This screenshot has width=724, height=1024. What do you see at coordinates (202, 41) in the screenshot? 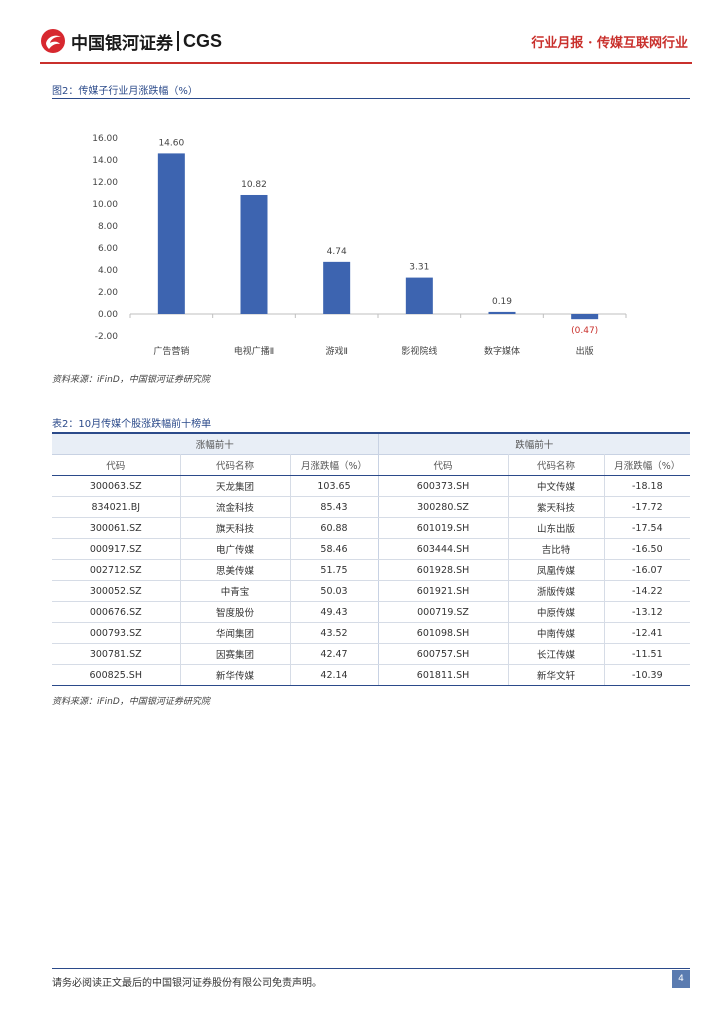
I see `brand-name-en: CGS` at bounding box center [202, 41].